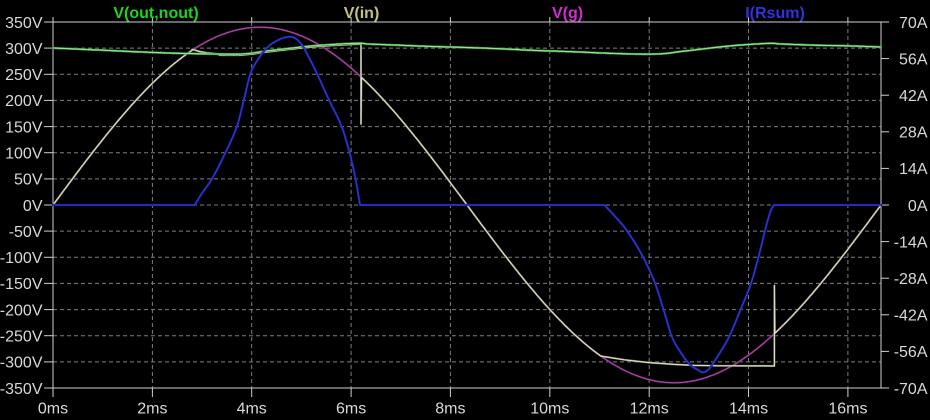  Describe the element at coordinates (155, 13) in the screenshot. I see `svg-text: V(out,nout)` at that location.